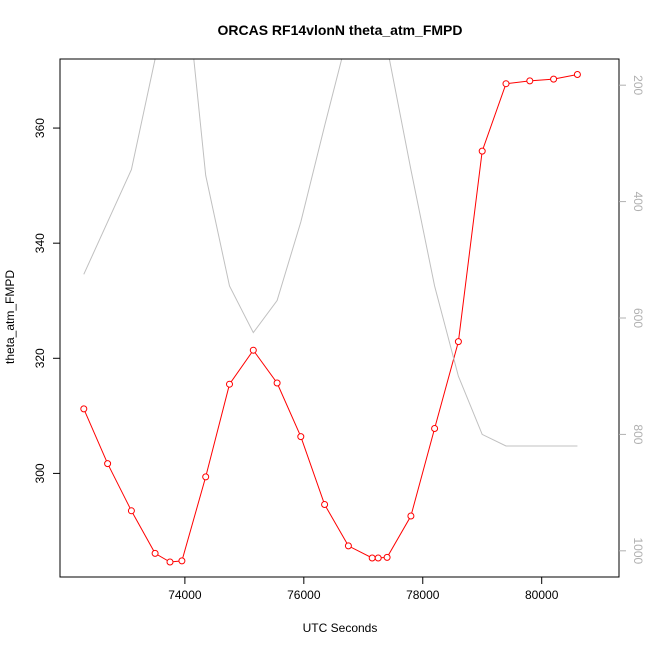 This screenshot has height=650, width=650. Describe the element at coordinates (340, 628) in the screenshot. I see `x-axis-label: UTC Seconds` at that location.